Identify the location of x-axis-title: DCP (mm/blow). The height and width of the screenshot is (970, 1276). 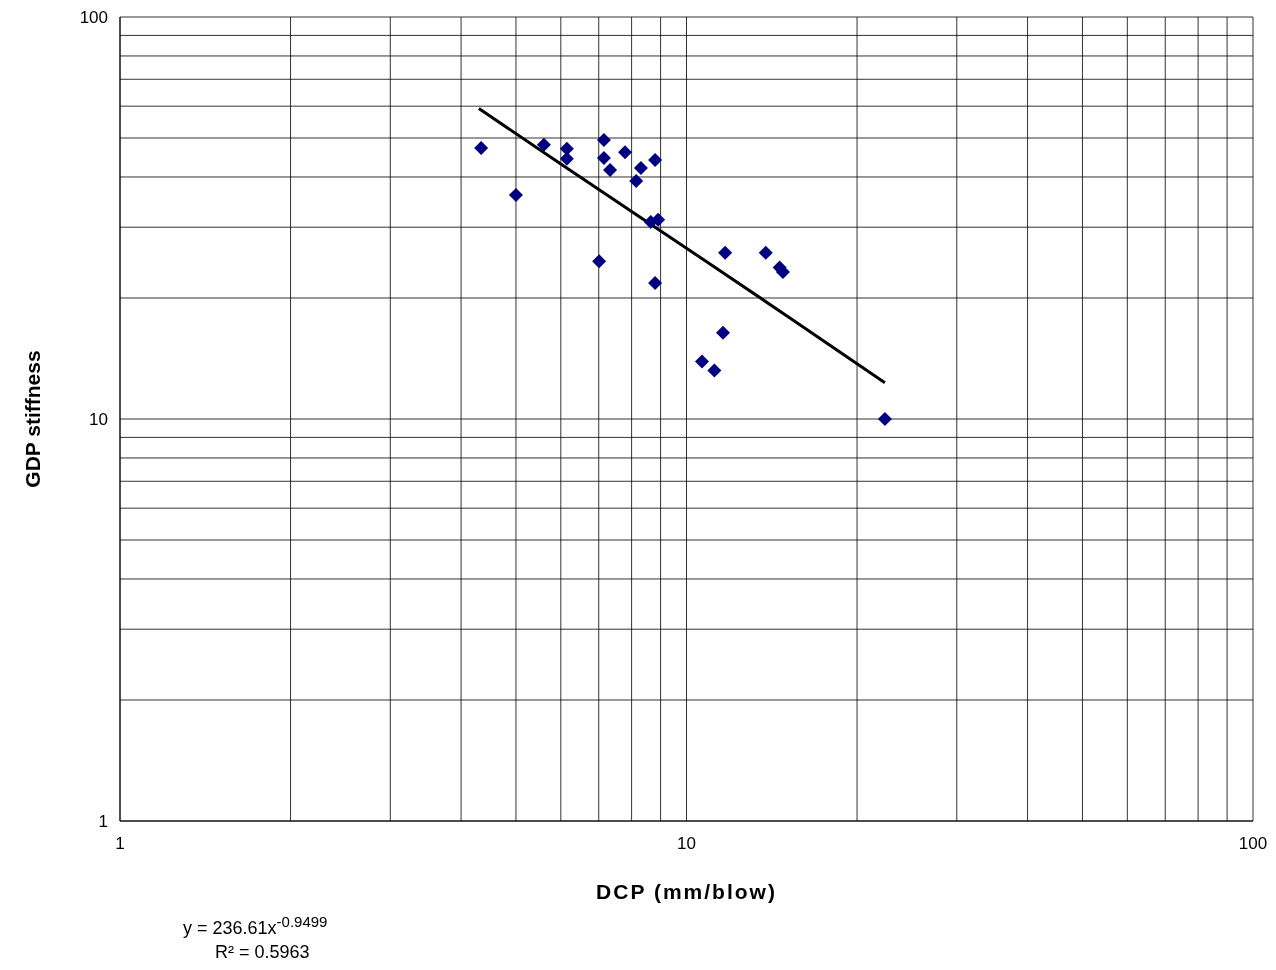
(686, 892).